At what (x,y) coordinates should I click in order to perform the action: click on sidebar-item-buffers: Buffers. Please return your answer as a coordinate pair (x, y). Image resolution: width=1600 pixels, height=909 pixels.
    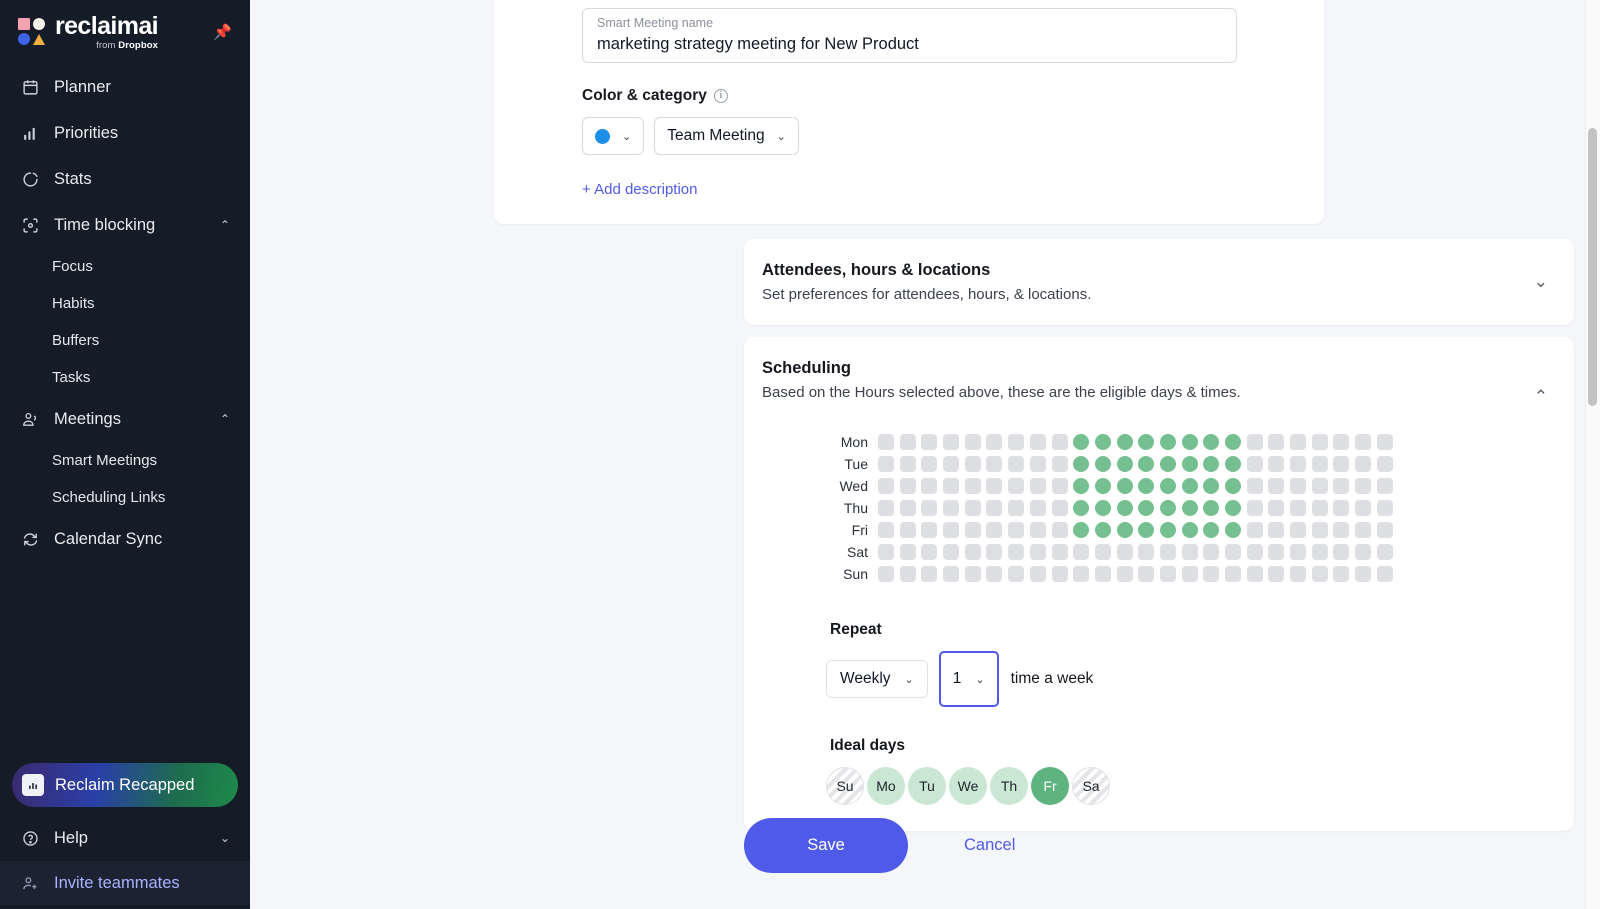
    Looking at the image, I should click on (125, 340).